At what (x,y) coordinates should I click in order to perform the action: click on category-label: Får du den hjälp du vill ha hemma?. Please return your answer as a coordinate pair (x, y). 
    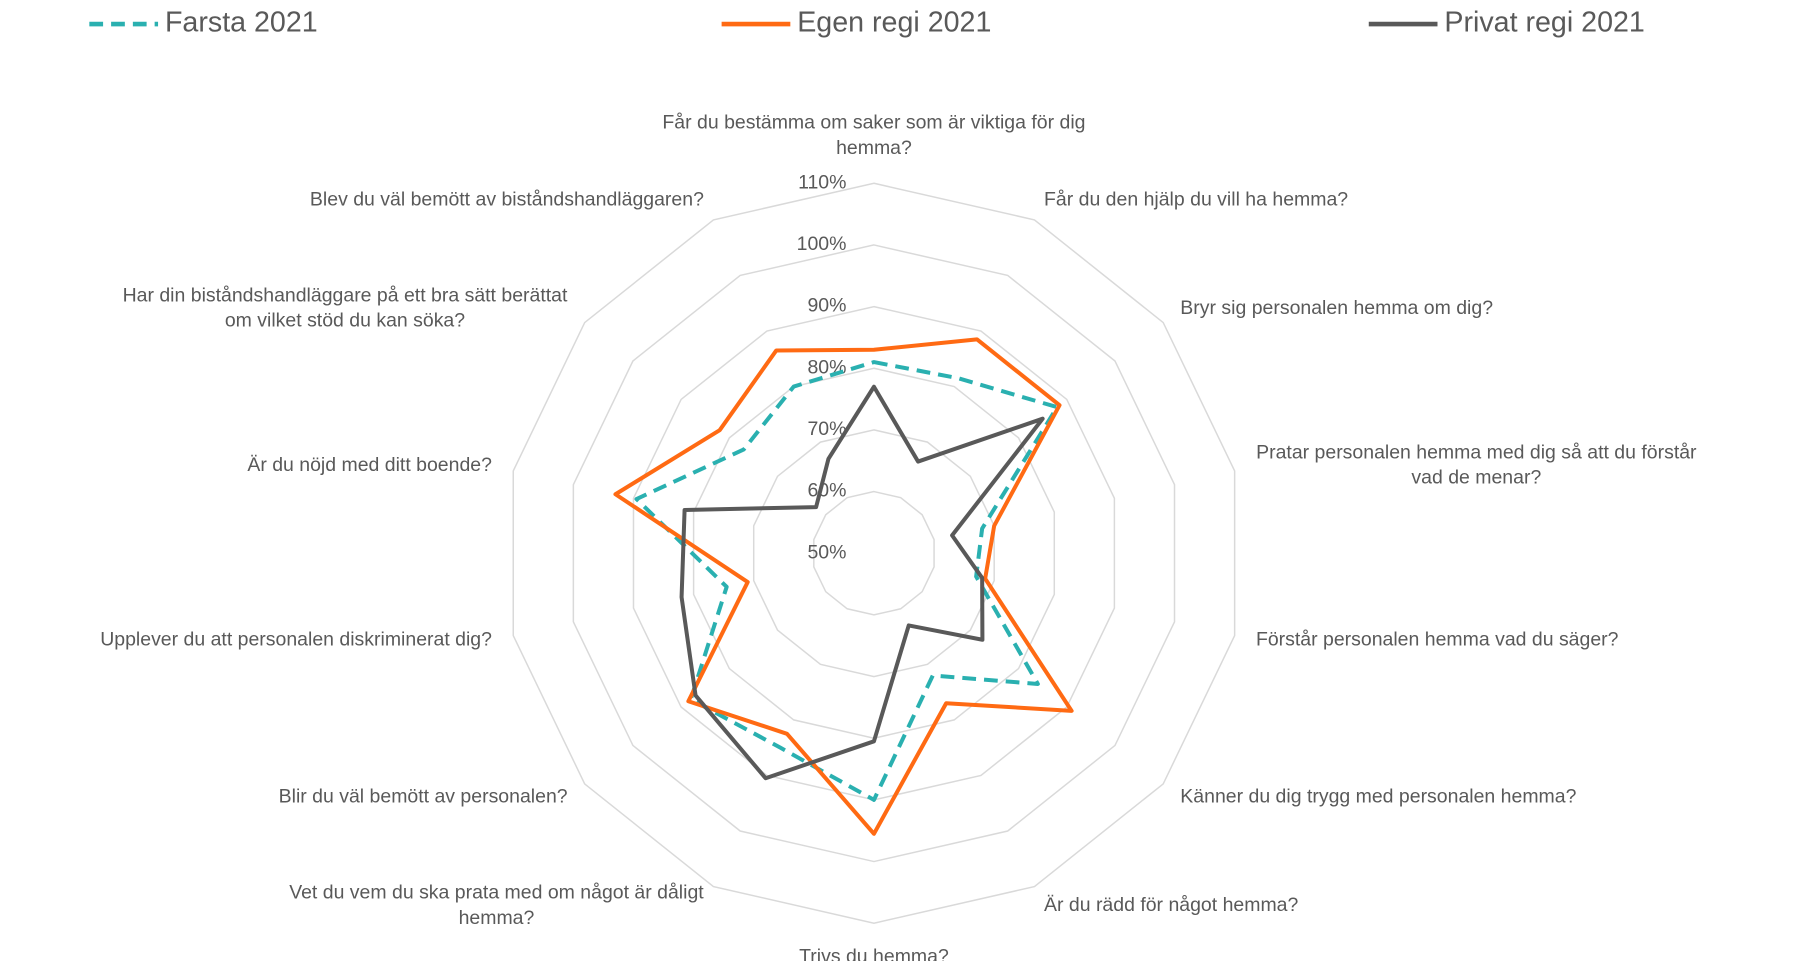
    Looking at the image, I should click on (1196, 199).